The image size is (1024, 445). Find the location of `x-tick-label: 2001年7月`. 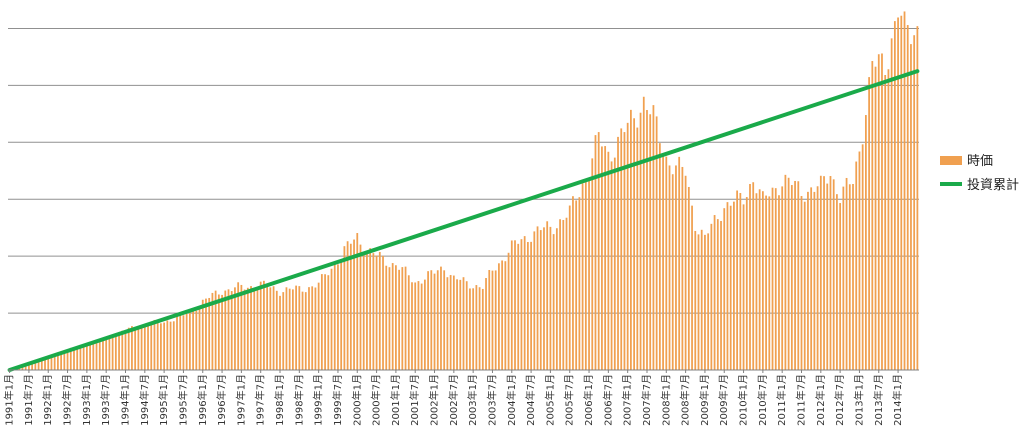

x-tick-label: 2001年7月 is located at coordinates (414, 400).